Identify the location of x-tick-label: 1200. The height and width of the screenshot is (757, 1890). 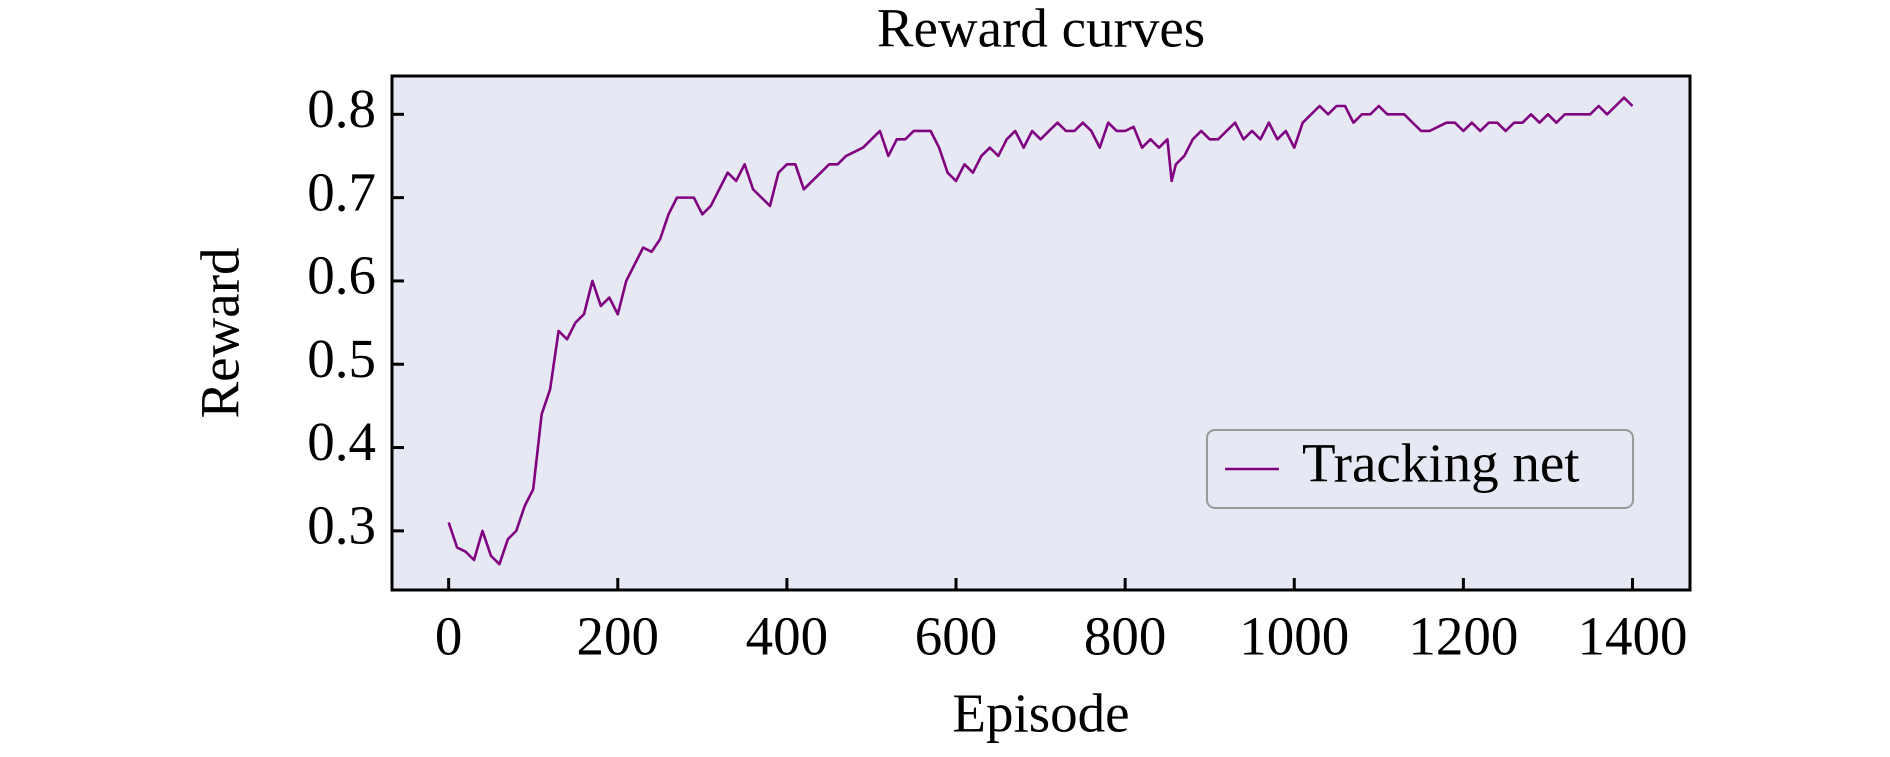
(1463, 636).